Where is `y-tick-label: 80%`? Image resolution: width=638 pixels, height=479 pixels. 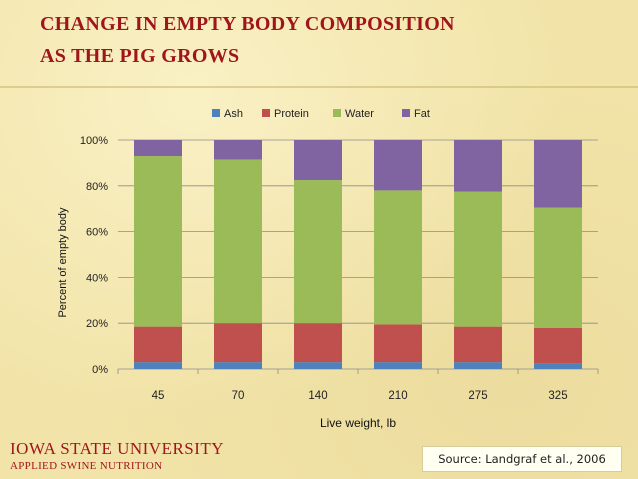 y-tick-label: 80% is located at coordinates (97, 187).